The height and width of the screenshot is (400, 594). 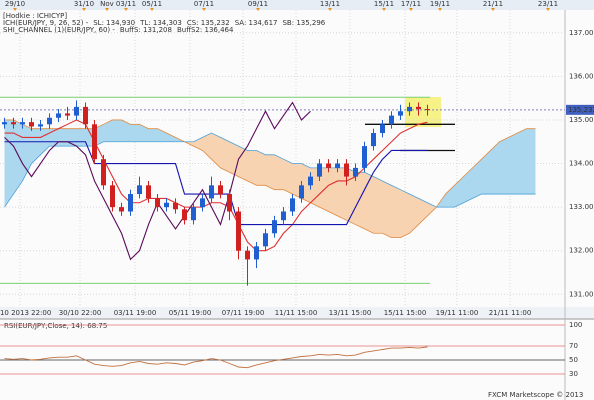 I want to click on x-tick-label: 05/11 19:00, so click(x=190, y=313).